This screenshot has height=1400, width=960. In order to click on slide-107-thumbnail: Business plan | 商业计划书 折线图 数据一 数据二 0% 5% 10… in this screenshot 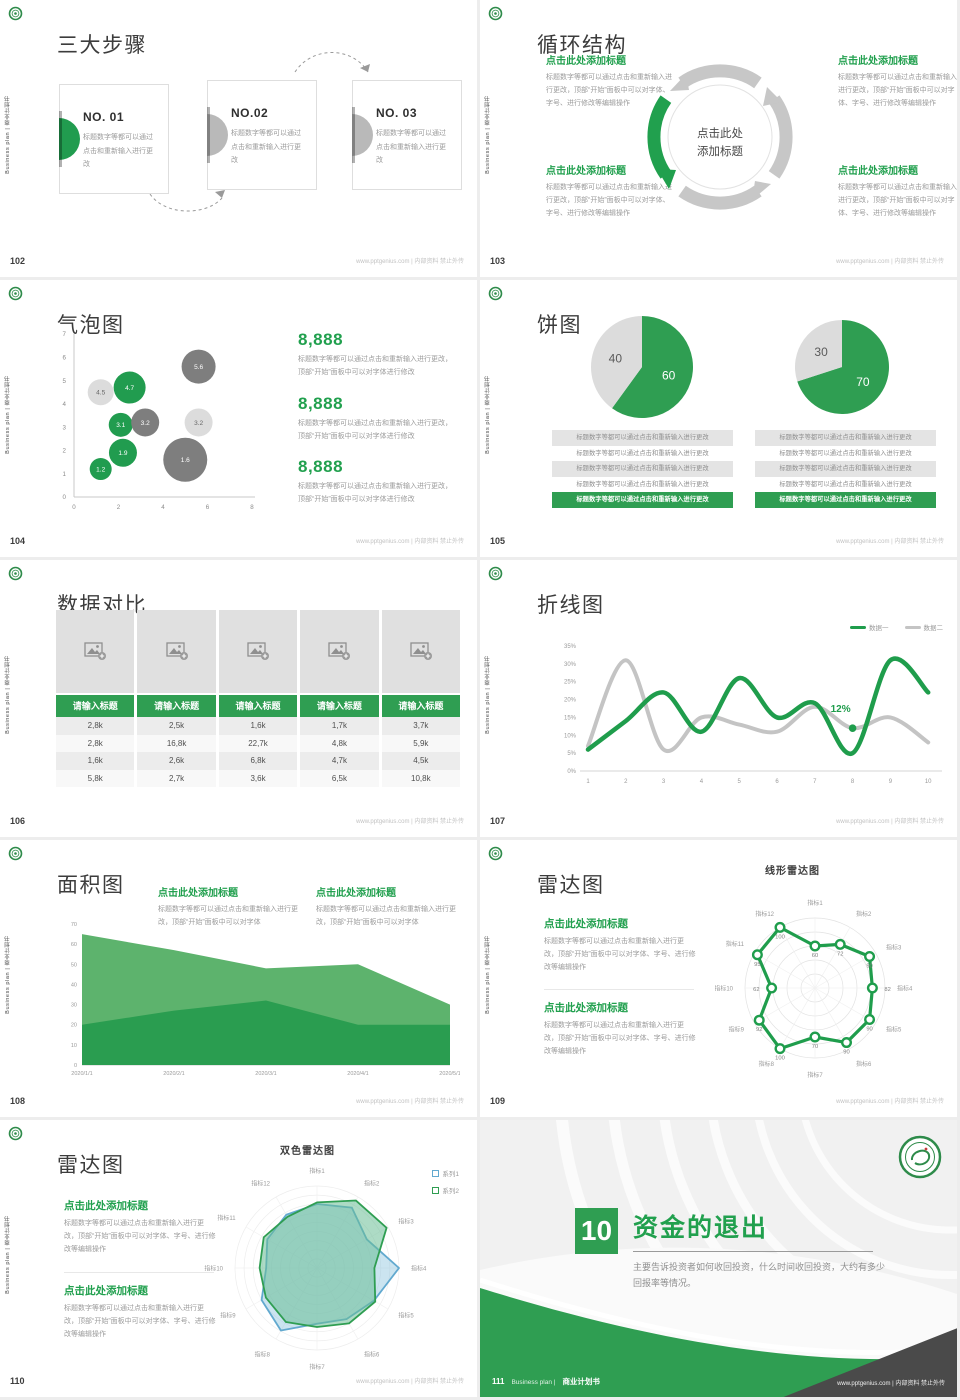, I will do `click(720, 700)`.